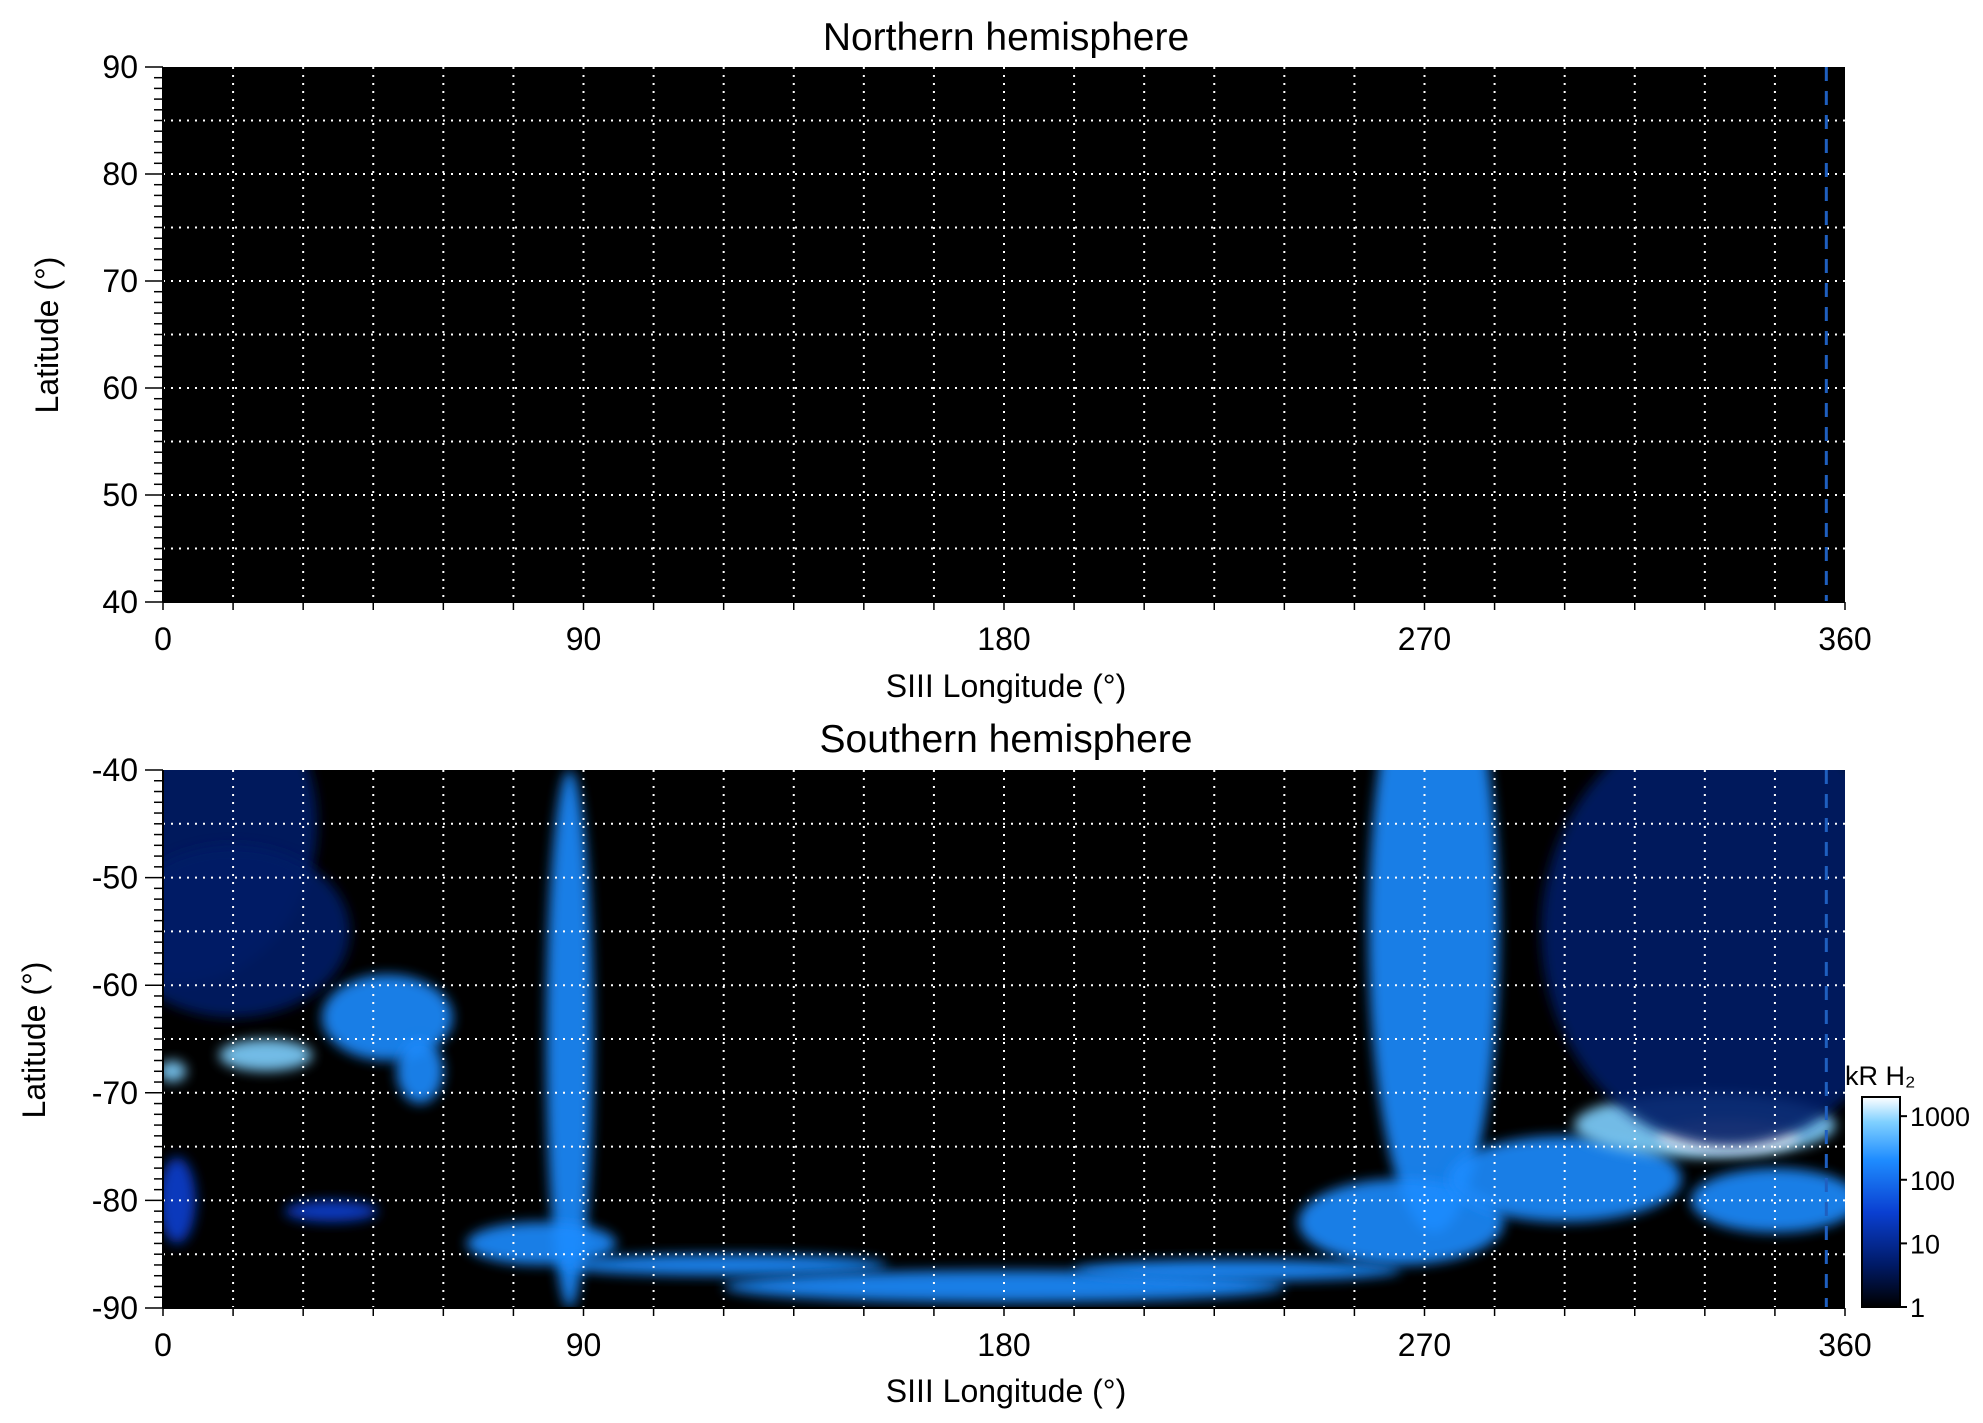  What do you see at coordinates (115, 985) in the screenshot?
I see `y-tick-label: -60` at bounding box center [115, 985].